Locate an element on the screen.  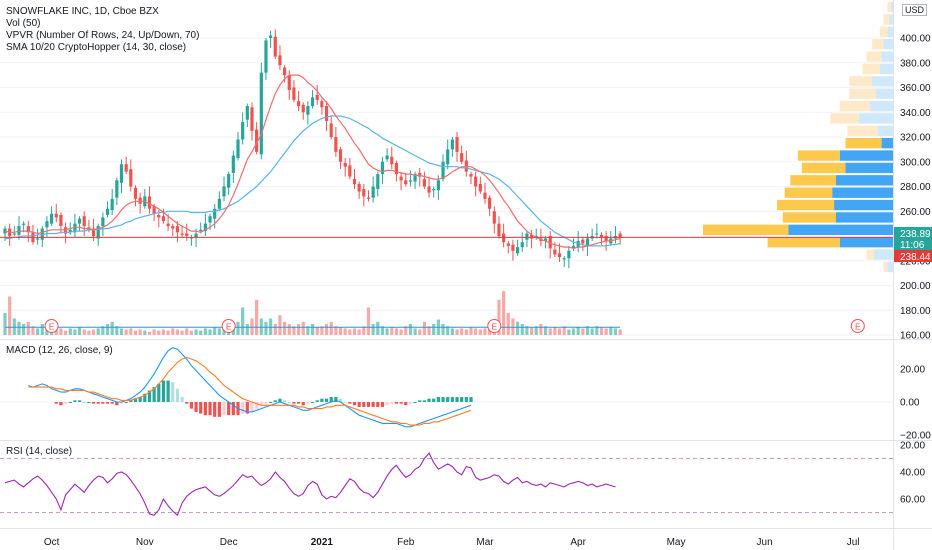
price-tick-label: 160.00 is located at coordinates (915, 336).